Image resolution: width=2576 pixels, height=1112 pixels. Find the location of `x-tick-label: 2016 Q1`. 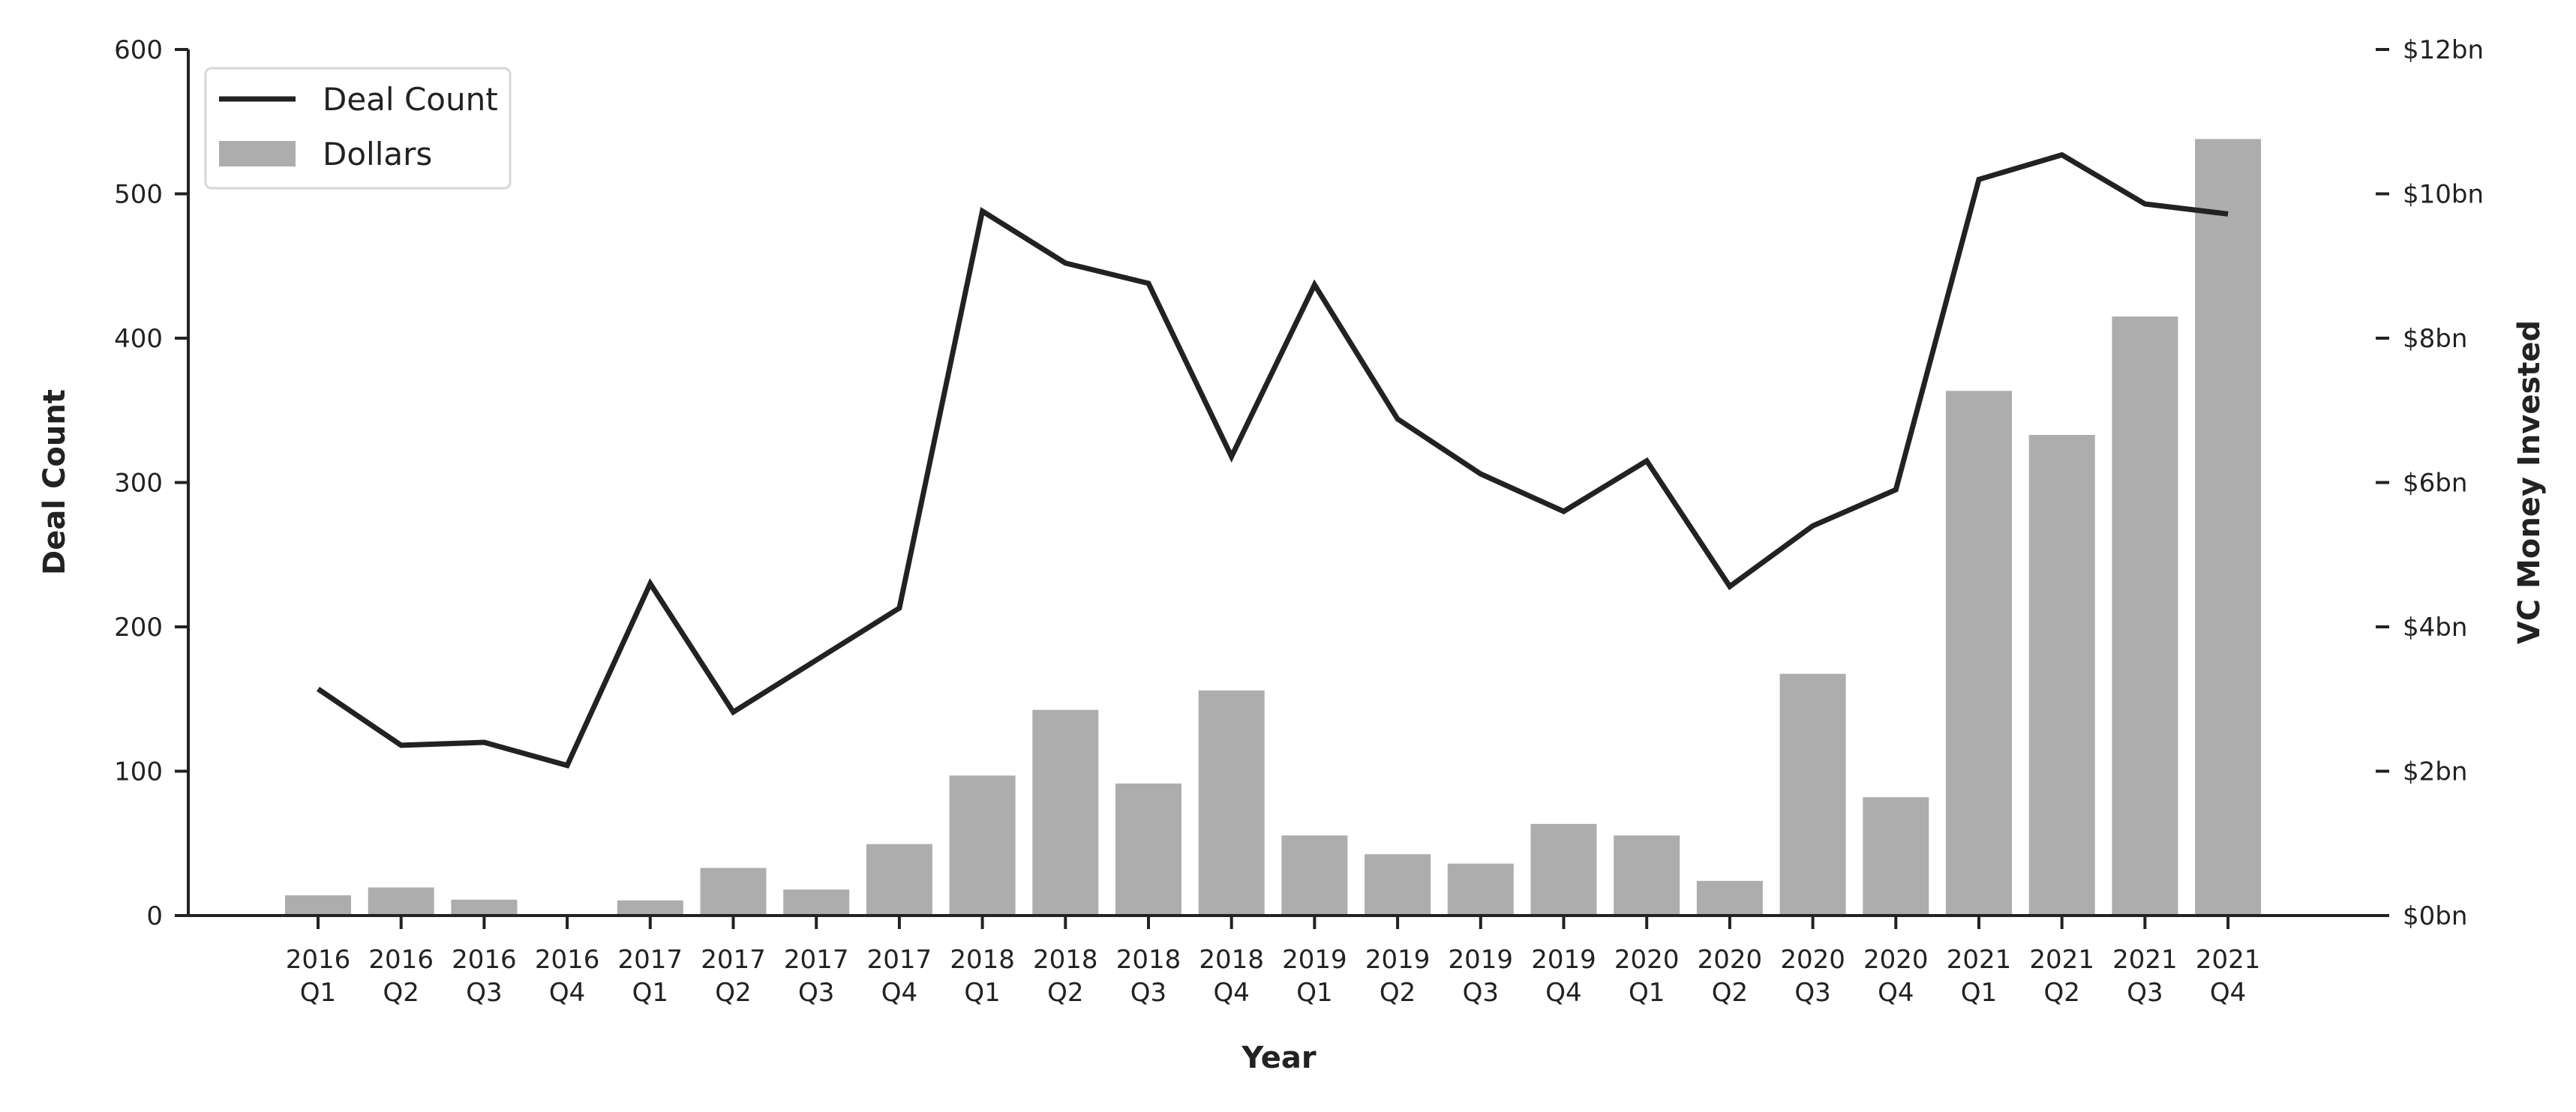

x-tick-label: 2016 Q1 is located at coordinates (318, 977).